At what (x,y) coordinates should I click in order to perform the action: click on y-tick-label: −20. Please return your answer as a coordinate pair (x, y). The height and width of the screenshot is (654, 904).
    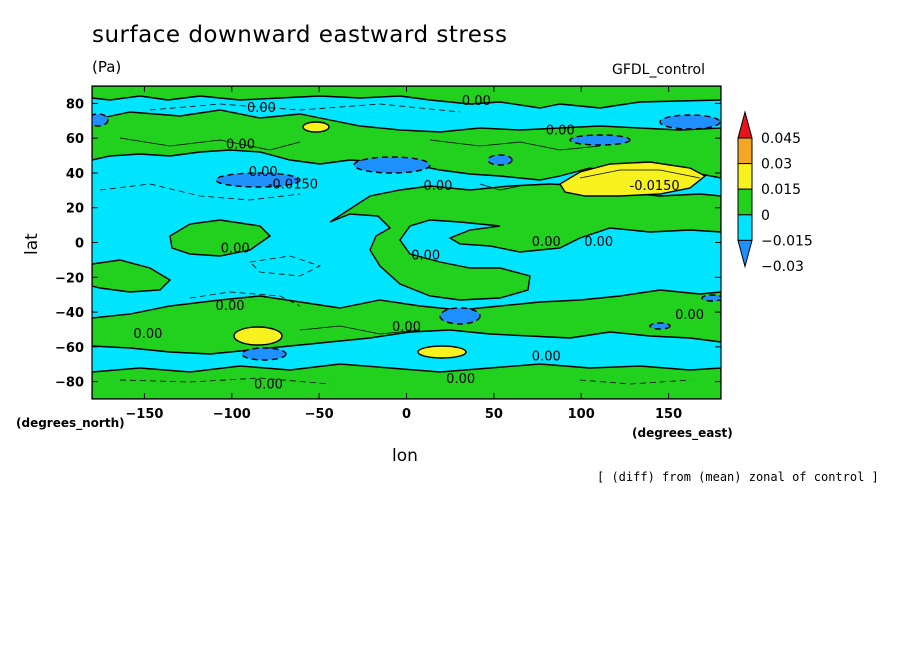
    Looking at the image, I should click on (69, 278).